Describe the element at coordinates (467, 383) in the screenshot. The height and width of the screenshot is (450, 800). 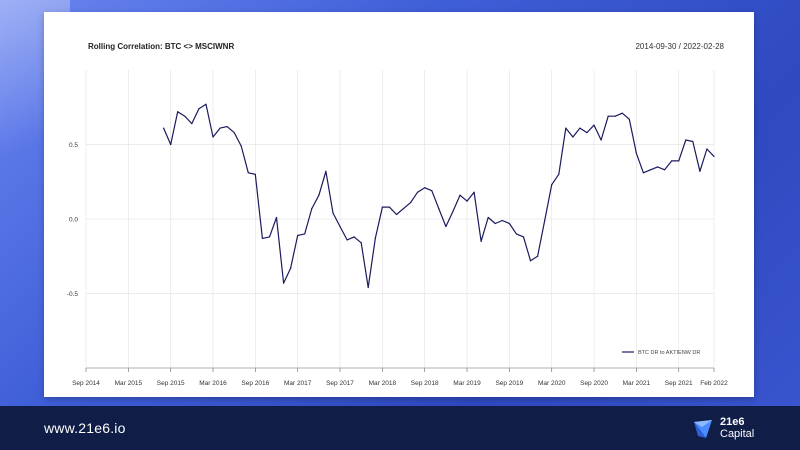
I see `x-tick-label: Mar 2019` at that location.